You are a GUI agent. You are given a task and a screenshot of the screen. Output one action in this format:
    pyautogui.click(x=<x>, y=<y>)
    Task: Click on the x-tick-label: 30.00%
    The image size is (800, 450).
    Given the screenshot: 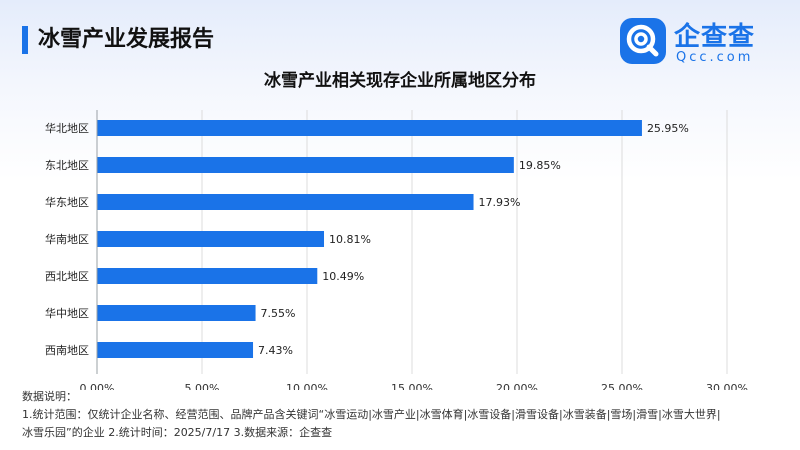 What is the action you would take?
    pyautogui.click(x=727, y=386)
    